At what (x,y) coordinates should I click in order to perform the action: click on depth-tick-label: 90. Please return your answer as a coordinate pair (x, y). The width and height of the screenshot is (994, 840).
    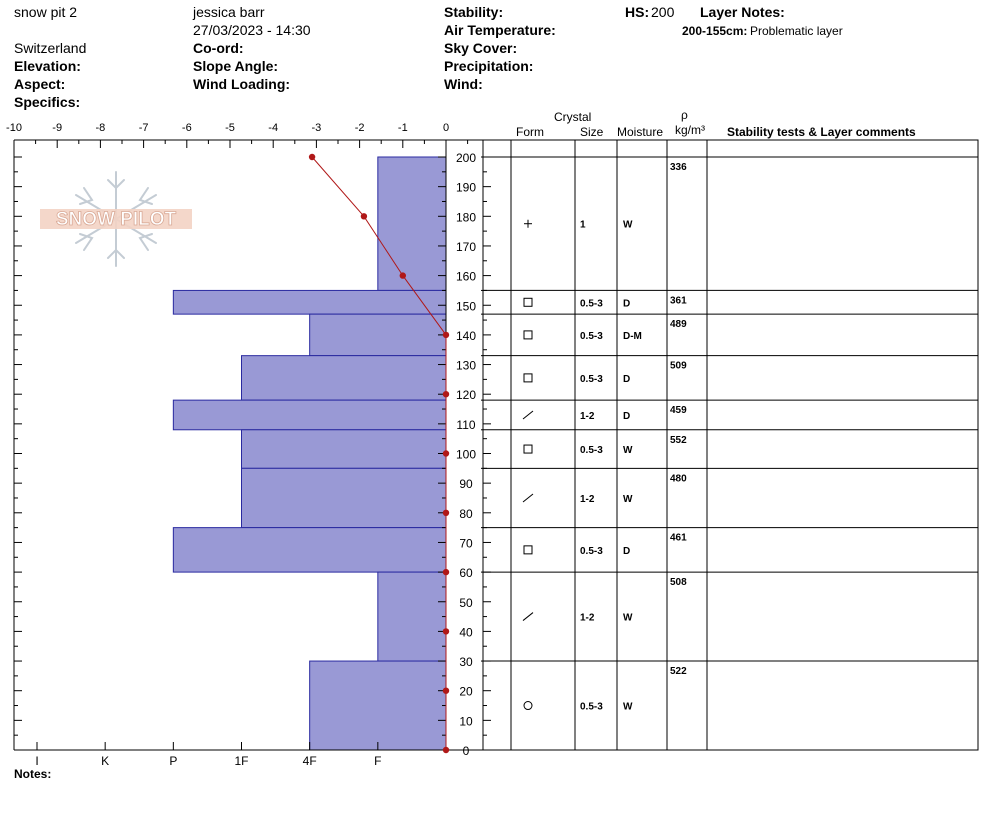
    Looking at the image, I should click on (466, 484).